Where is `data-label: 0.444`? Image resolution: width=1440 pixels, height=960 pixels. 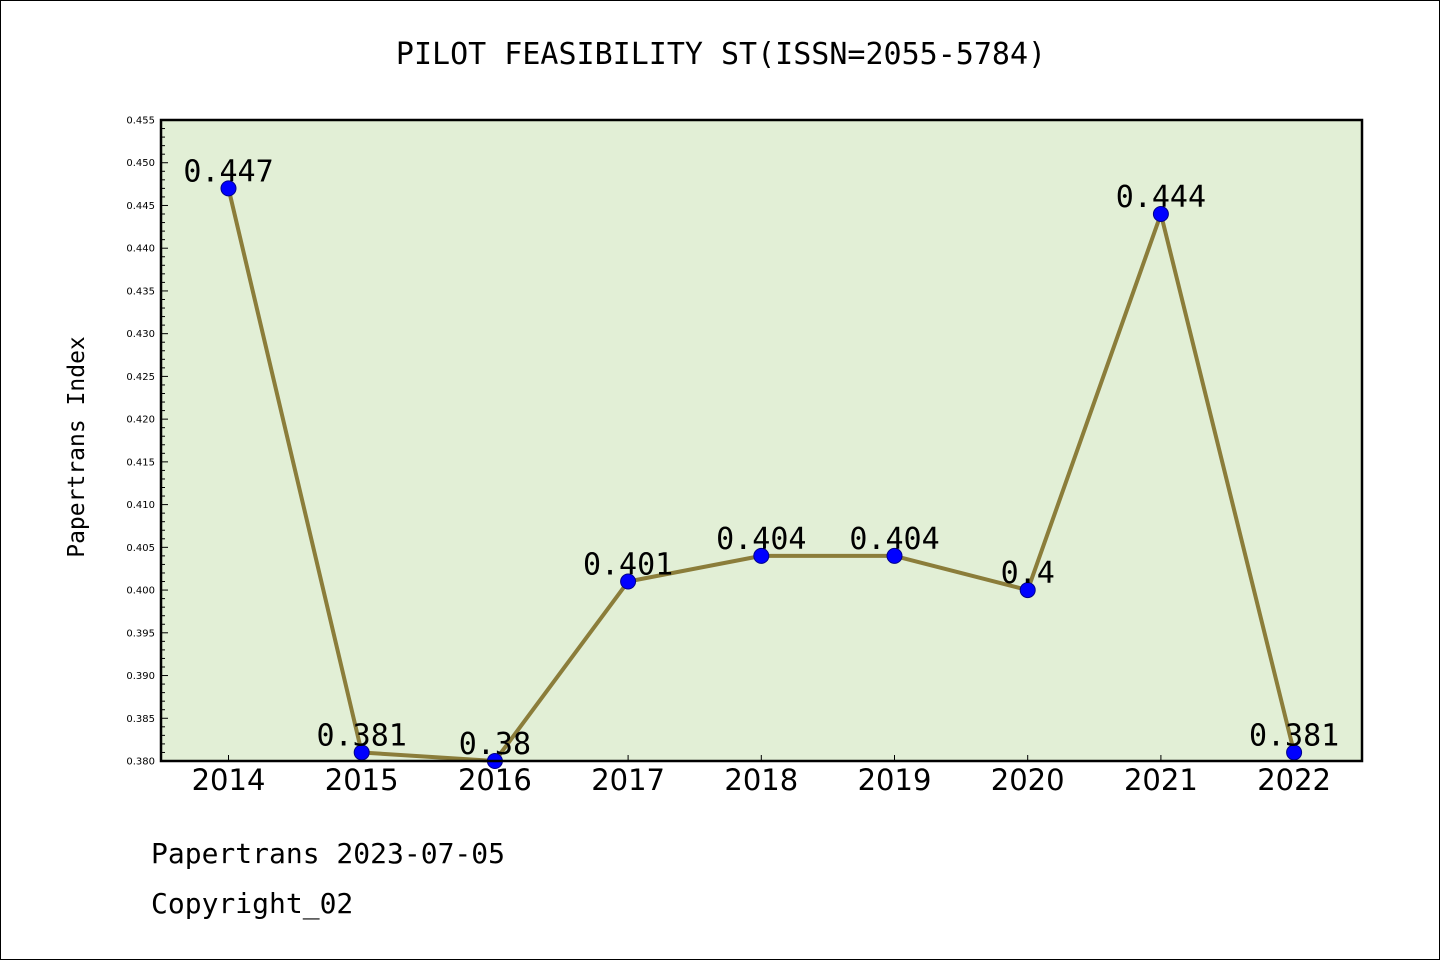
data-label: 0.444 is located at coordinates (1161, 197).